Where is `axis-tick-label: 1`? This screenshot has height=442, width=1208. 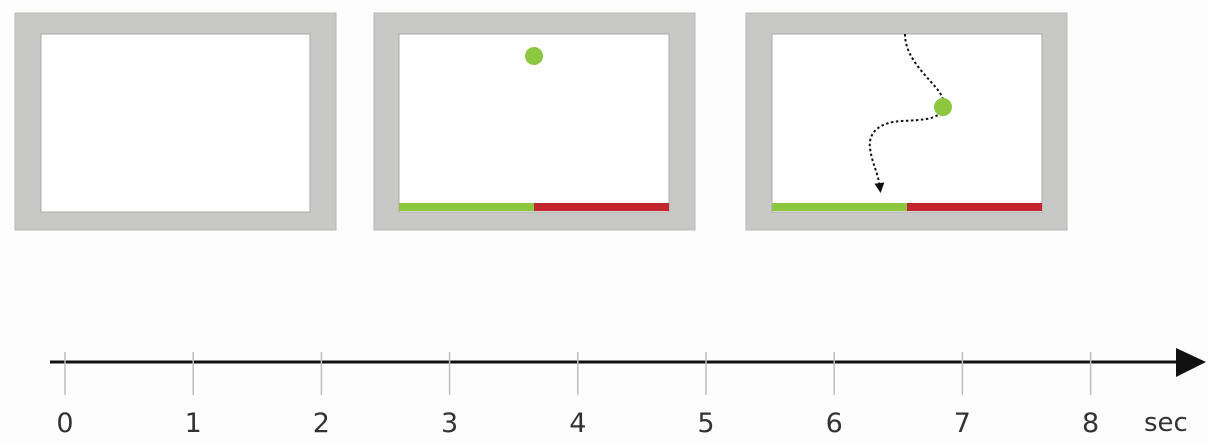
axis-tick-label: 1 is located at coordinates (193, 423).